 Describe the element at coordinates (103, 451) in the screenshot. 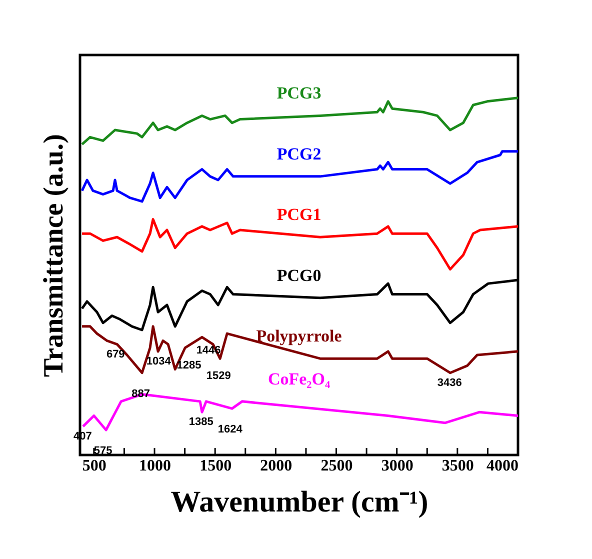

I see `annotation: 575` at that location.